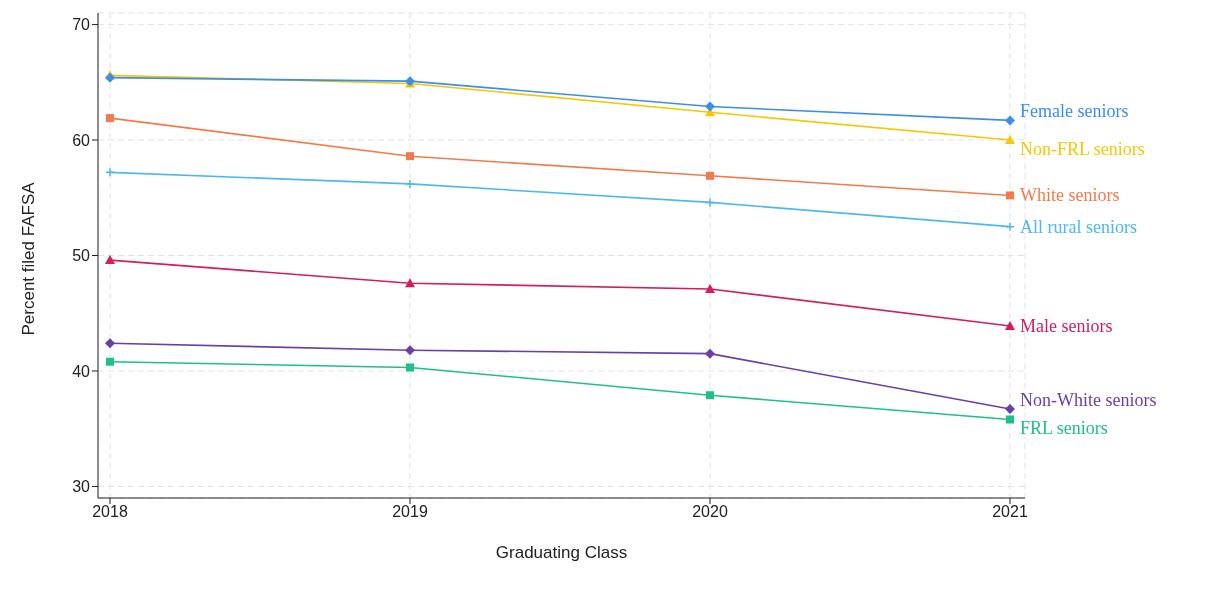 This screenshot has height=596, width=1223. Describe the element at coordinates (1074, 111) in the screenshot. I see `series-label: Female seniors` at that location.